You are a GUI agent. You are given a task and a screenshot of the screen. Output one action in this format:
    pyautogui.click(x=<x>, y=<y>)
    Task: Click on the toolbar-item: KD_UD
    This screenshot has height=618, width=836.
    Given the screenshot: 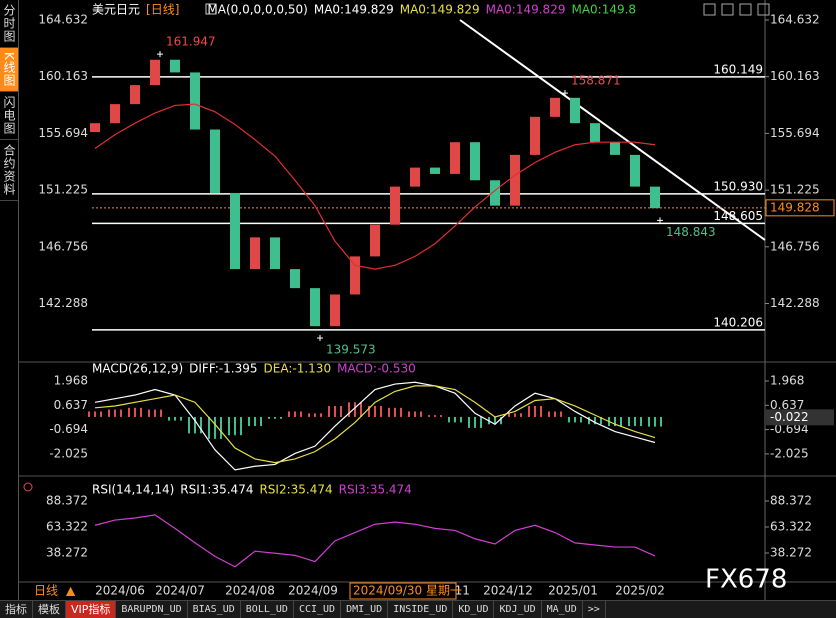 What is the action you would take?
    pyautogui.click(x=474, y=609)
    